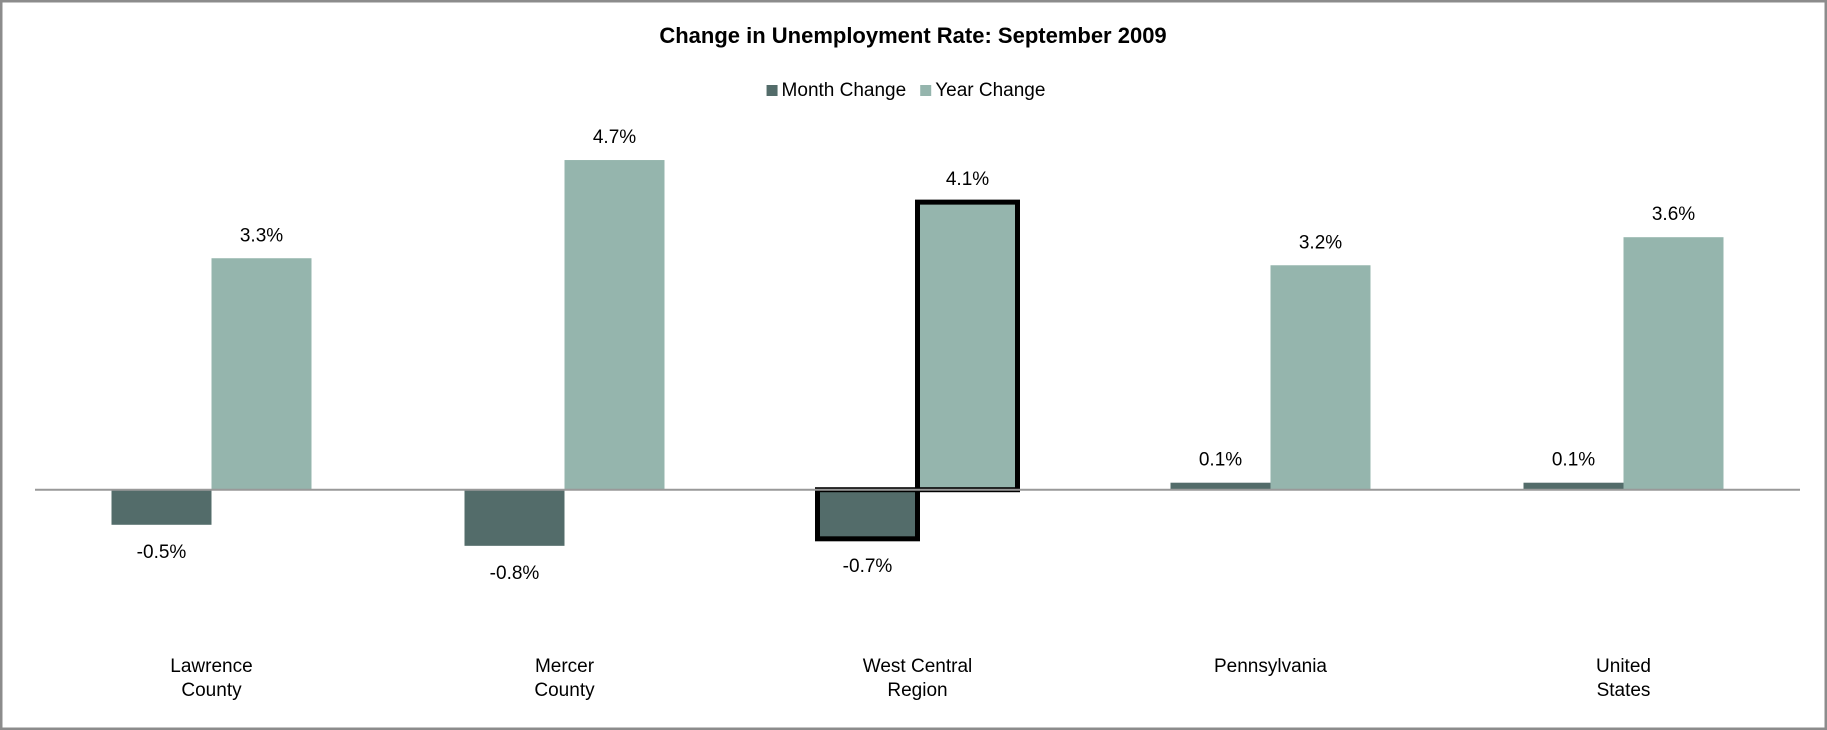  I want to click on x-tick-label: West Central, so click(917, 666).